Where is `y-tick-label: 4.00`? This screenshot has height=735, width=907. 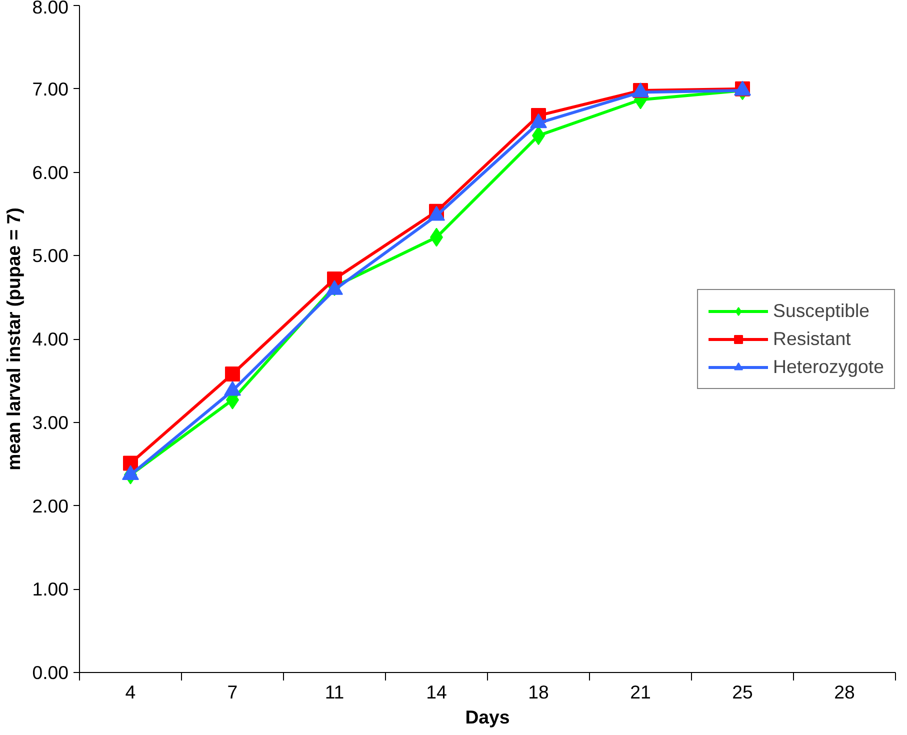
y-tick-label: 4.00 is located at coordinates (50, 339).